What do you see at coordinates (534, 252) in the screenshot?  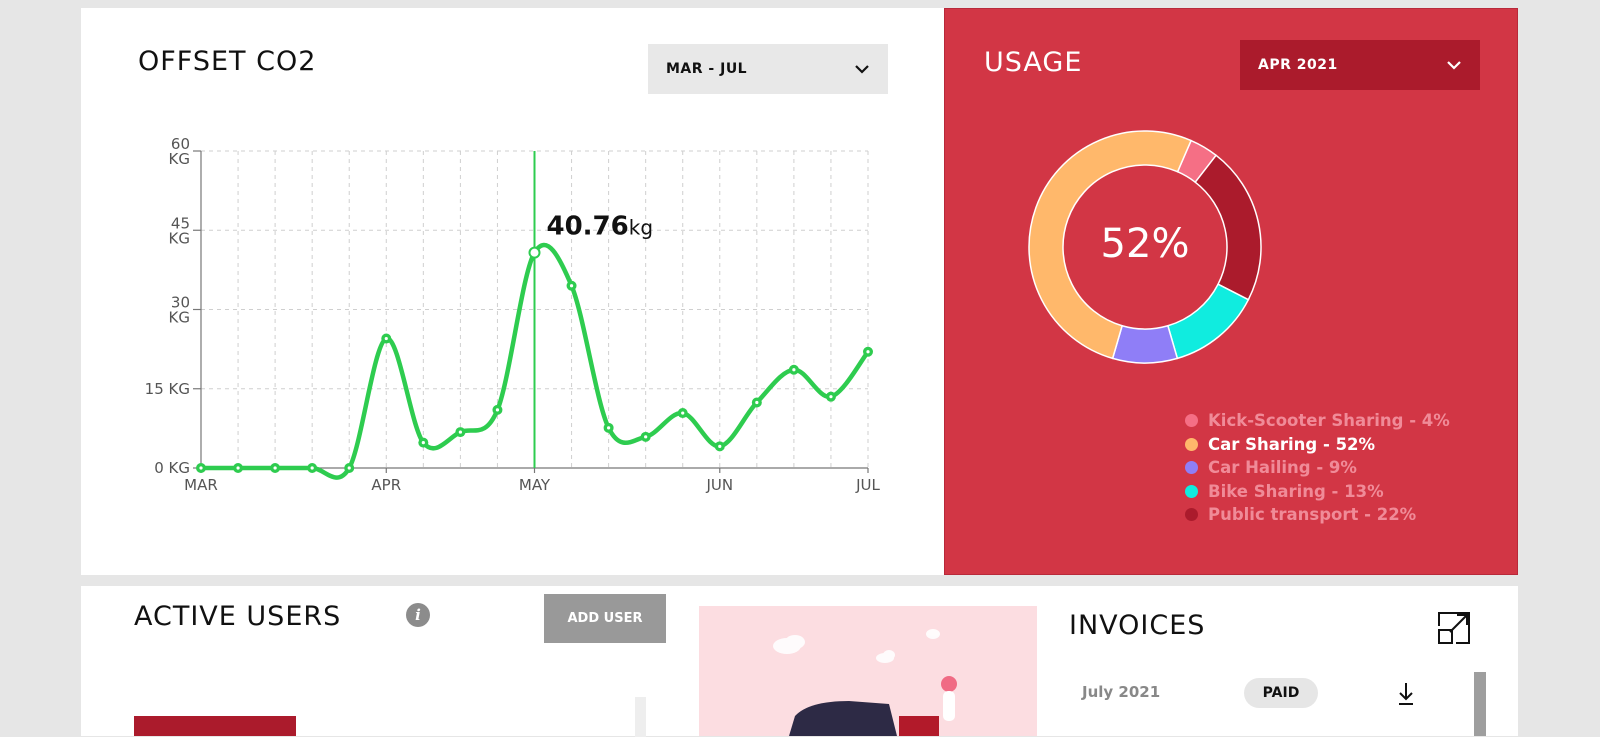 I see `data-point-highlight` at bounding box center [534, 252].